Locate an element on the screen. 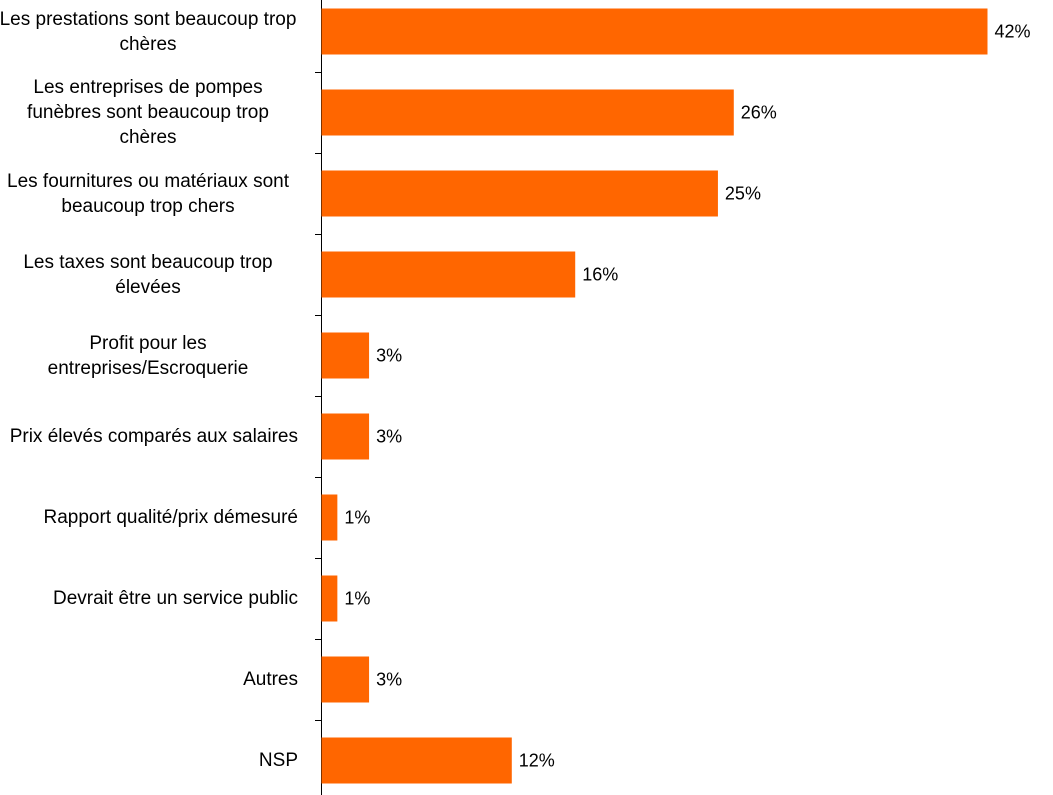 This screenshot has height=795, width=1053. category-label: Rapport qualité/prix démesuré is located at coordinates (170, 517).